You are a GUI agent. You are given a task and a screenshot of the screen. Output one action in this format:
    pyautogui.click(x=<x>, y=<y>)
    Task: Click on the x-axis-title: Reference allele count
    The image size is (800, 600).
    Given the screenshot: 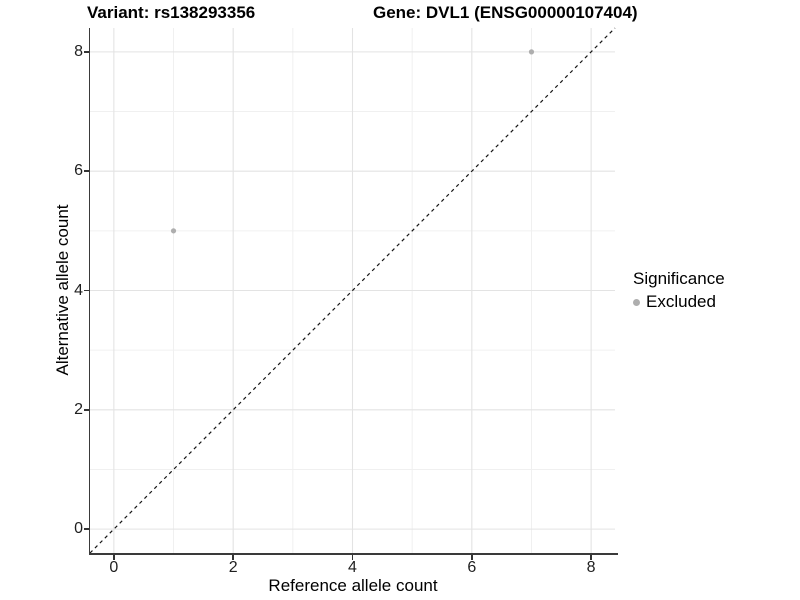 What is the action you would take?
    pyautogui.click(x=353, y=585)
    